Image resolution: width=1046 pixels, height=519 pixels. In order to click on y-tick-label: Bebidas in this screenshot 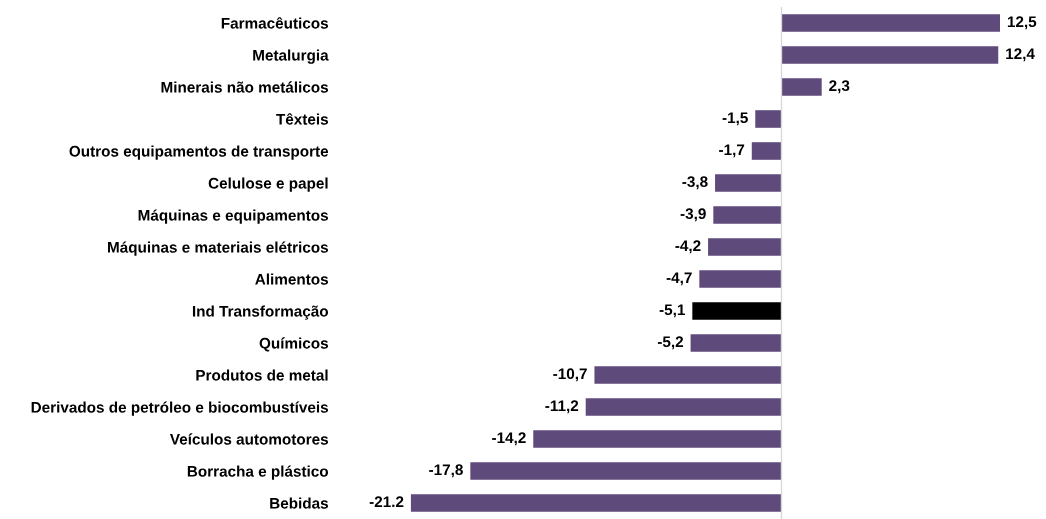, I will do `click(299, 503)`.